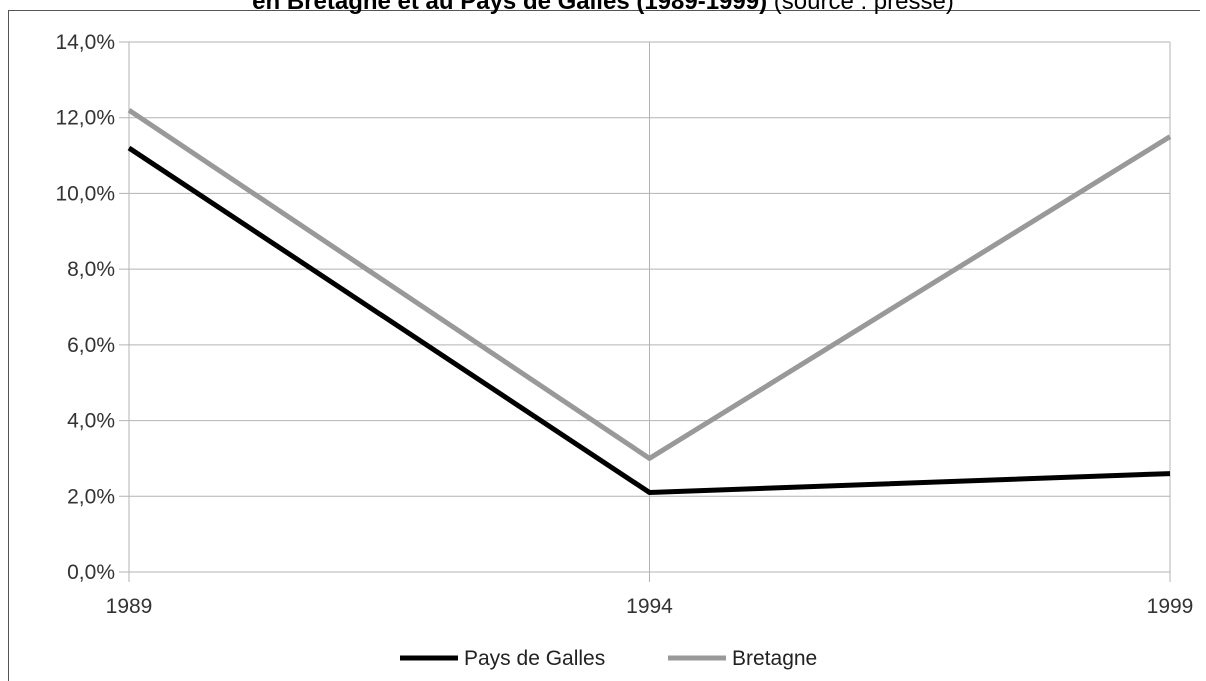 The width and height of the screenshot is (1206, 681). I want to click on y-tick-label: 6,0%, so click(91, 345).